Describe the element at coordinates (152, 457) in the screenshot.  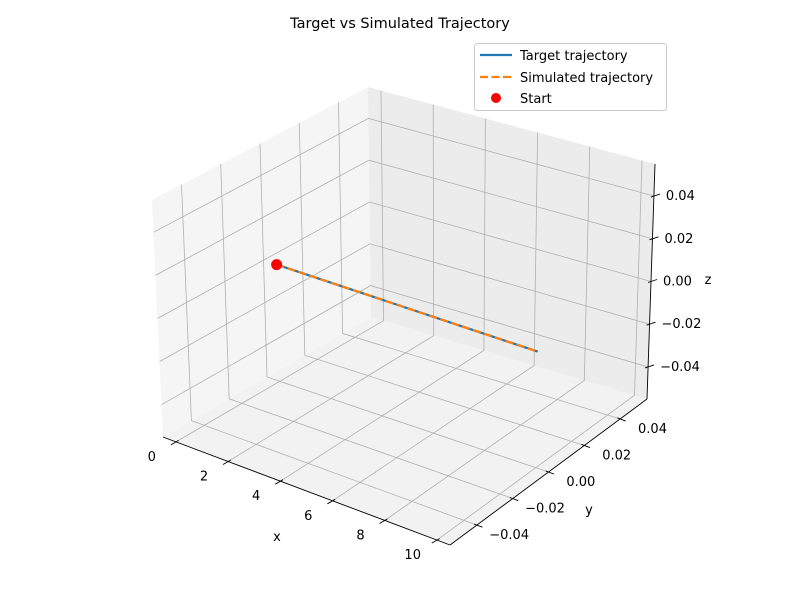
I see `x-tick-label: 0` at that location.